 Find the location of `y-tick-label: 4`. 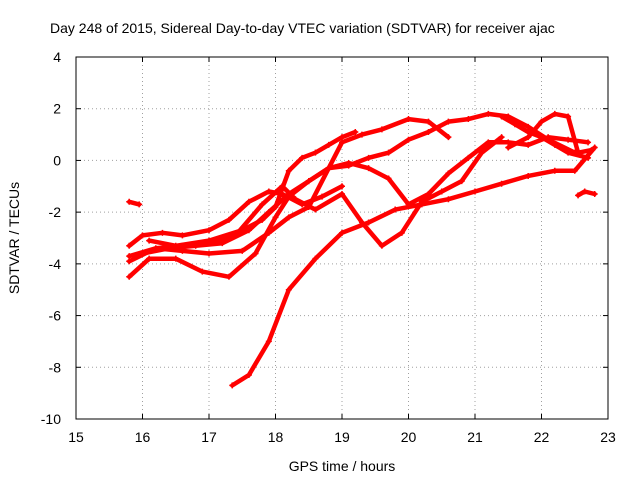

y-tick-label: 4 is located at coordinates (57, 57).